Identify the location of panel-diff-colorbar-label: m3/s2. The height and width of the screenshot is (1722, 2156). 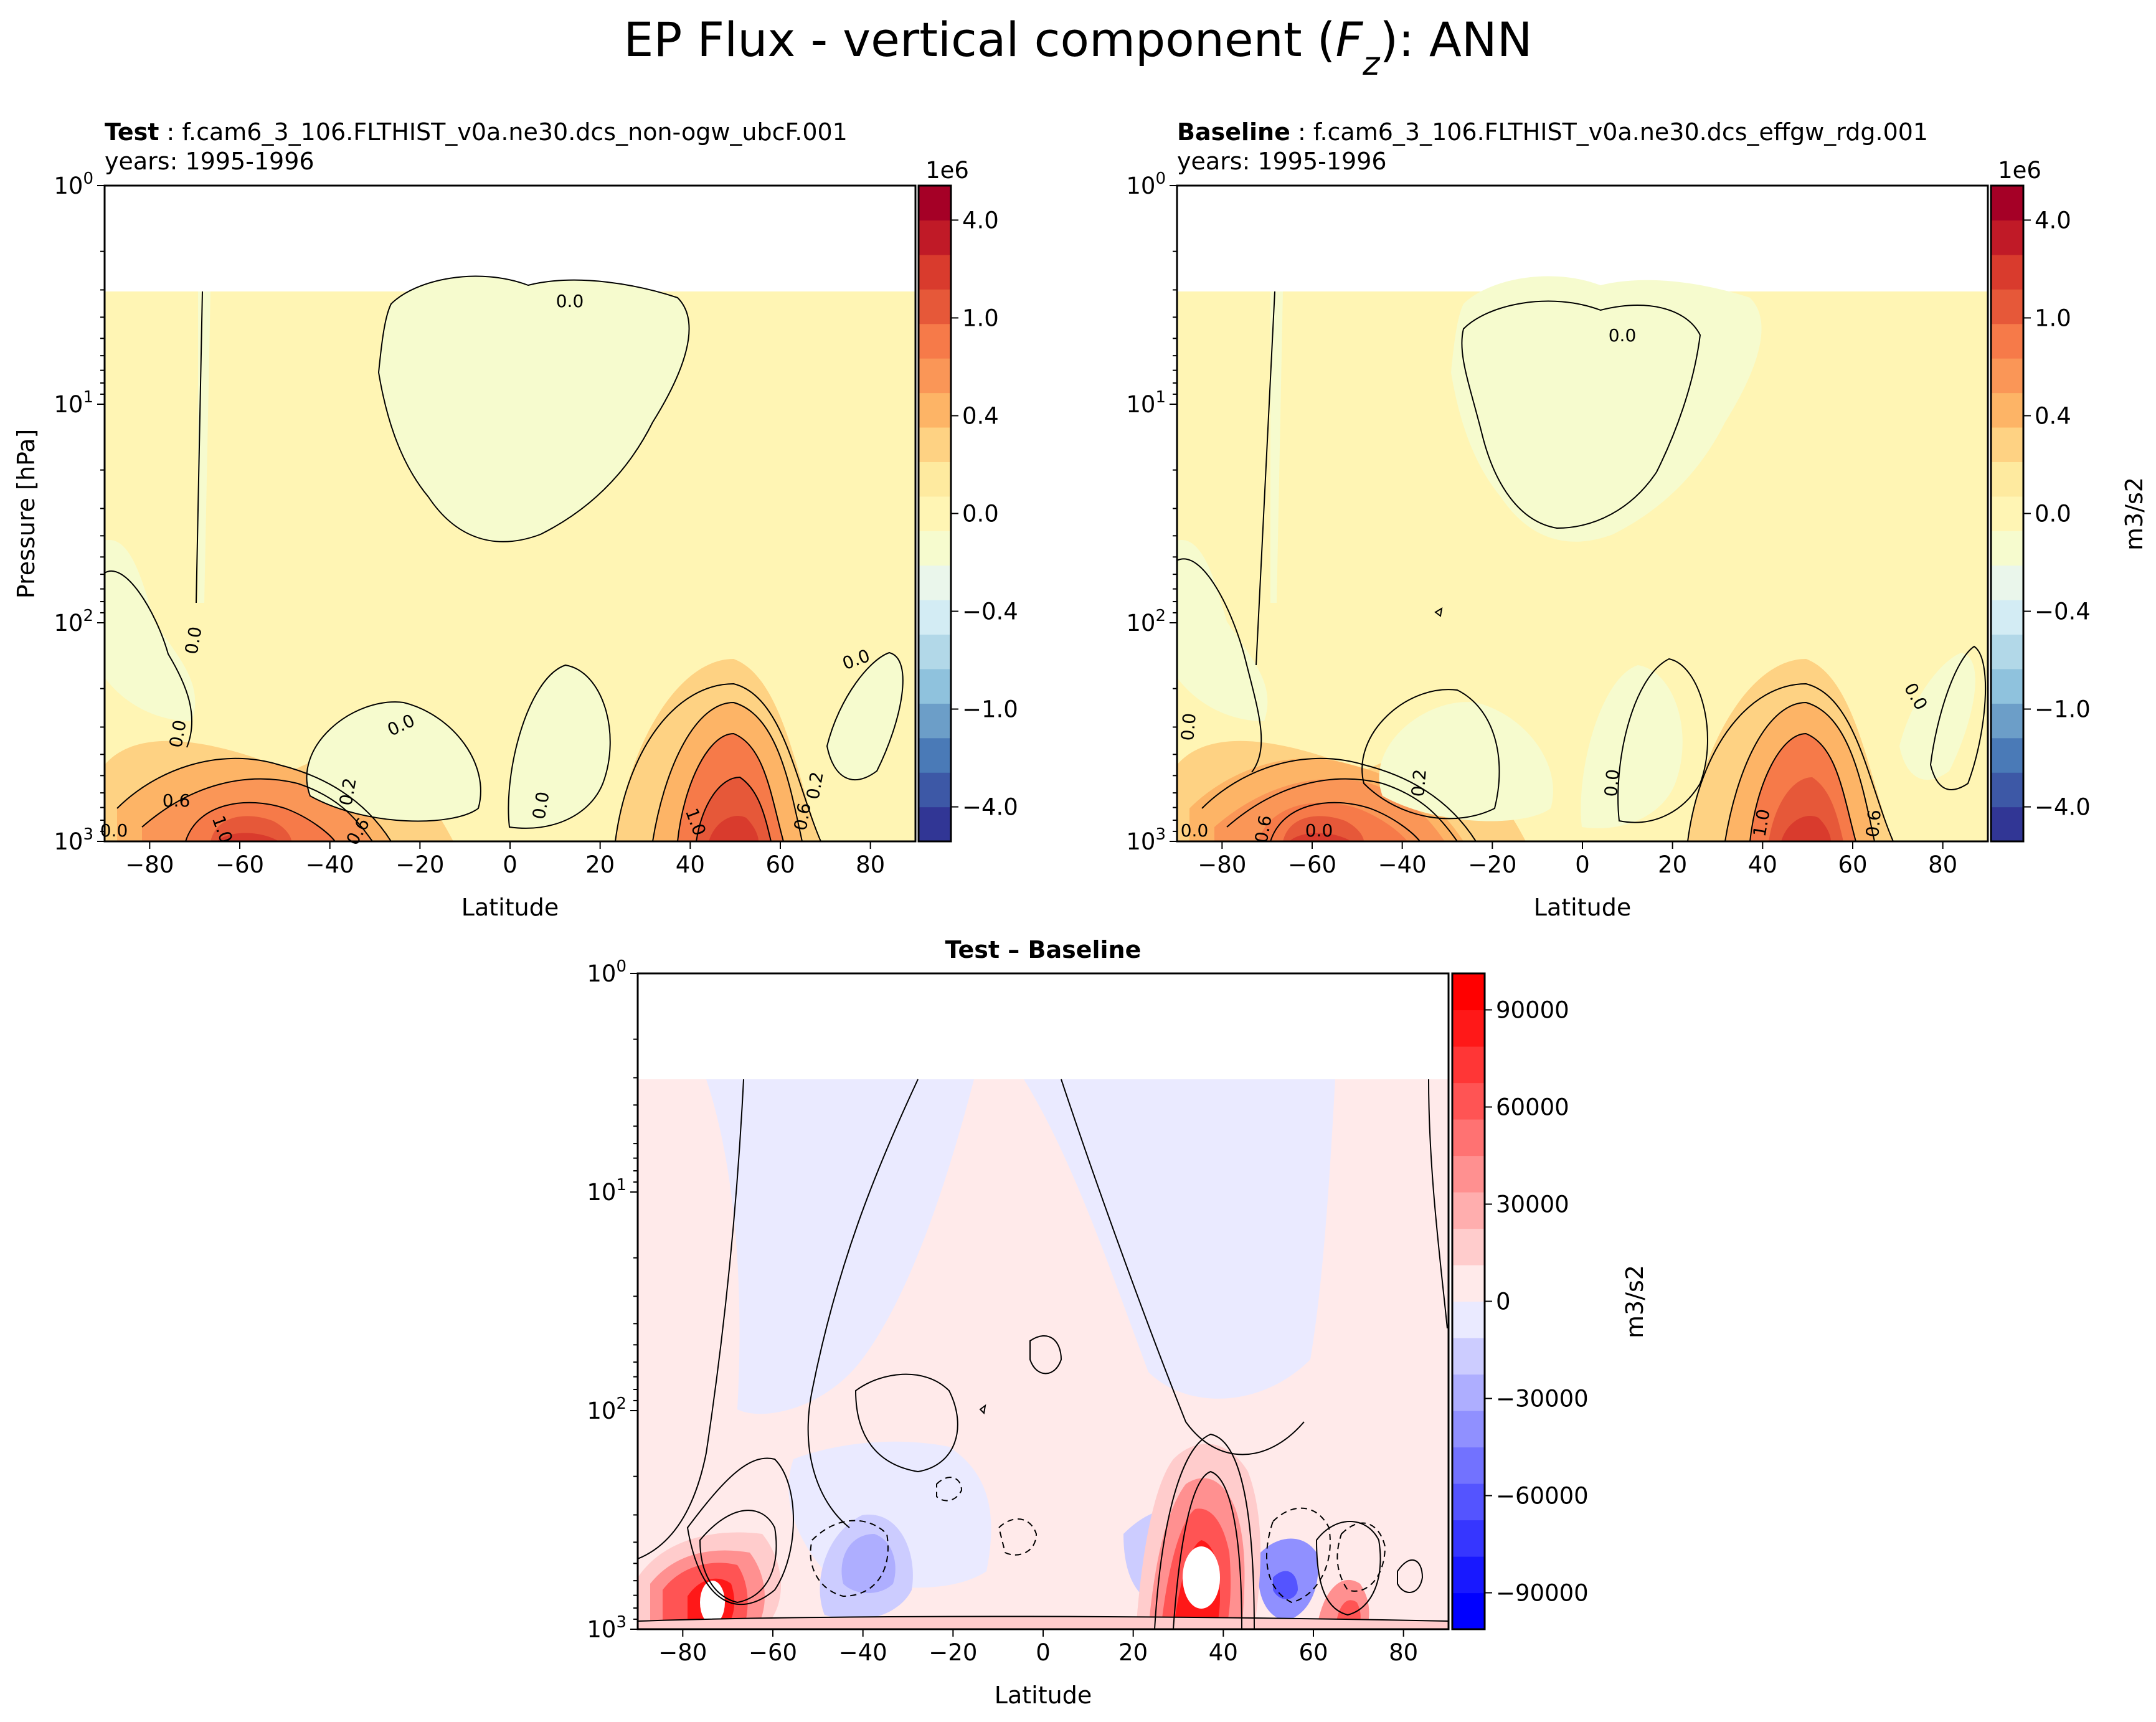
(1634, 1301).